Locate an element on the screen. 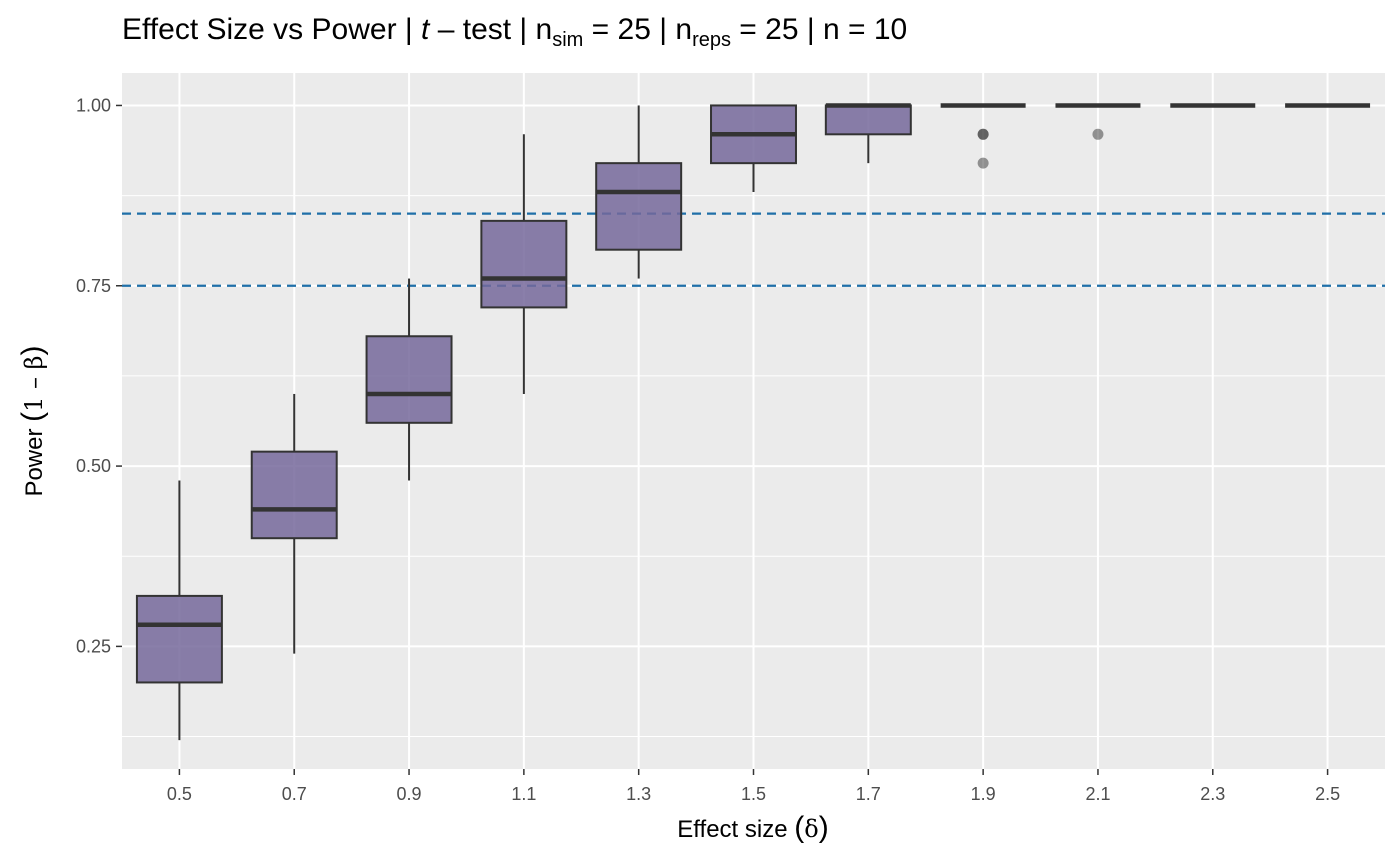 This screenshot has height=866, width=1400. x-tick-label: 1.7 is located at coordinates (868, 794).